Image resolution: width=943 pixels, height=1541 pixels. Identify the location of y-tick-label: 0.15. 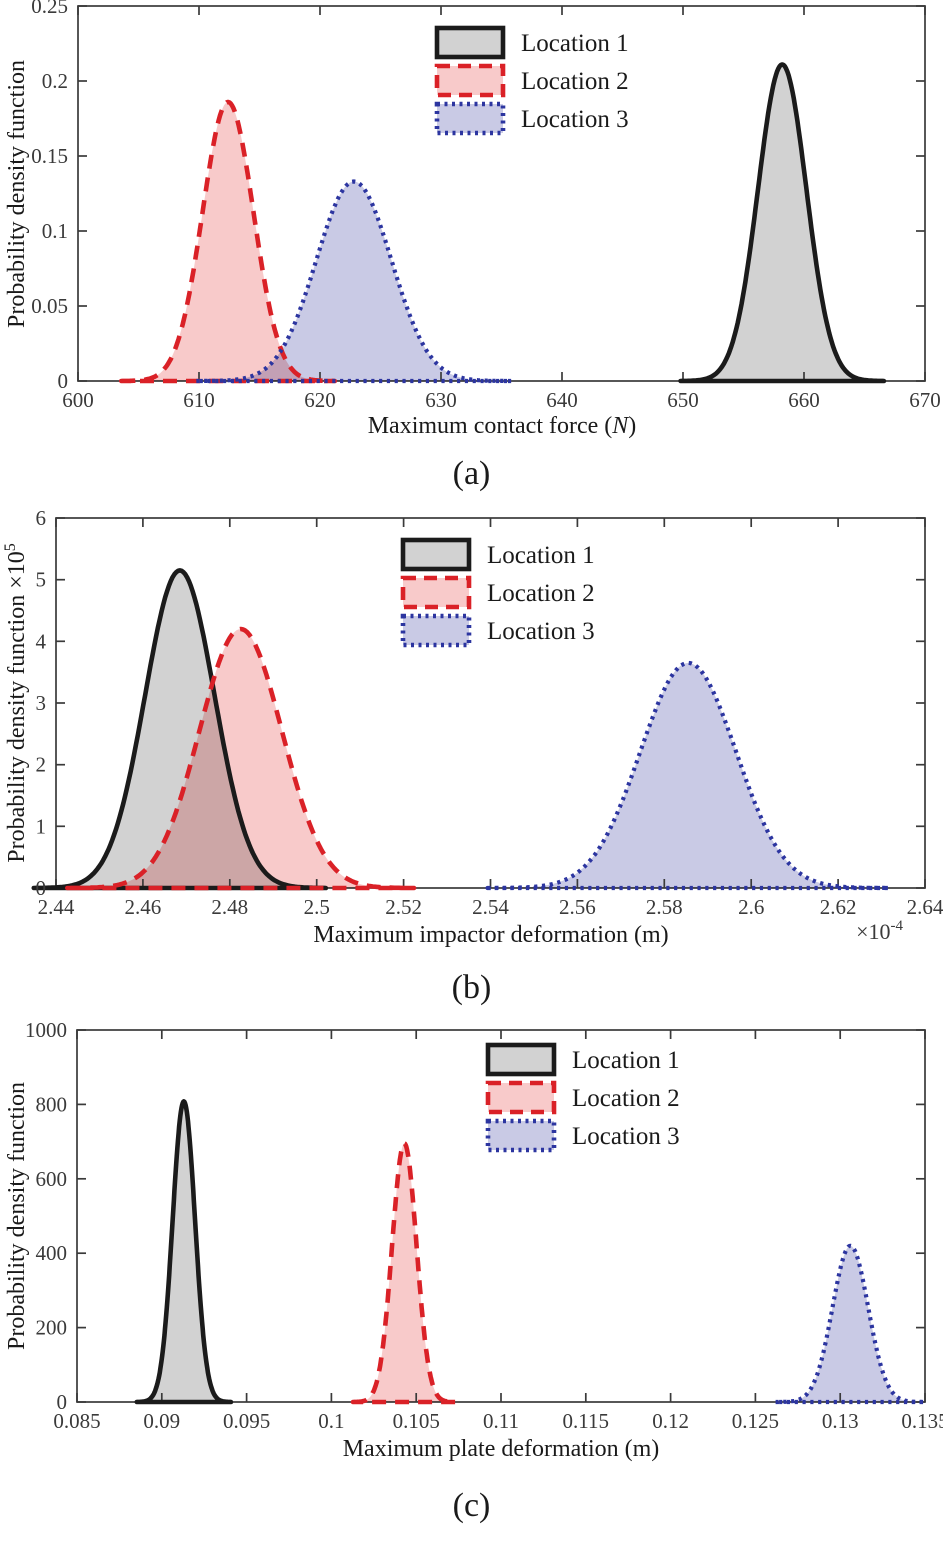
(49, 156).